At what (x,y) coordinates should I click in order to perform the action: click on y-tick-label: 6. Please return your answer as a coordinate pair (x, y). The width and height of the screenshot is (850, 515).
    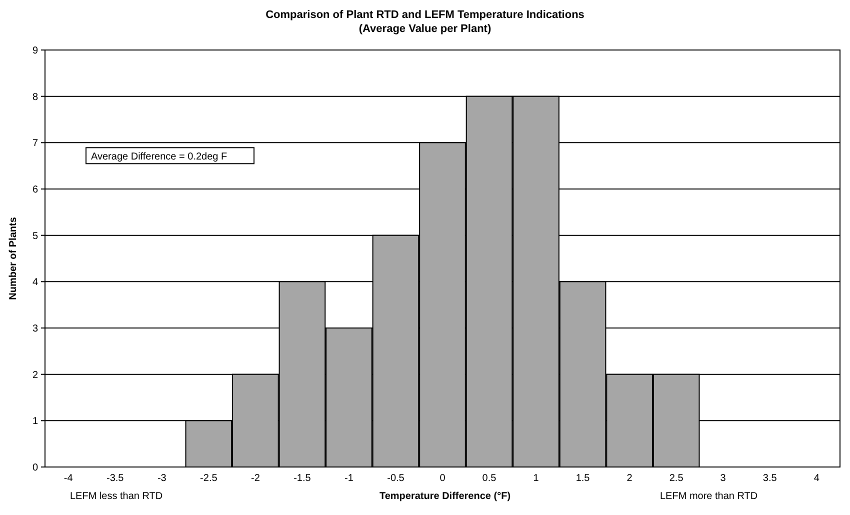
    Looking at the image, I should click on (35, 190).